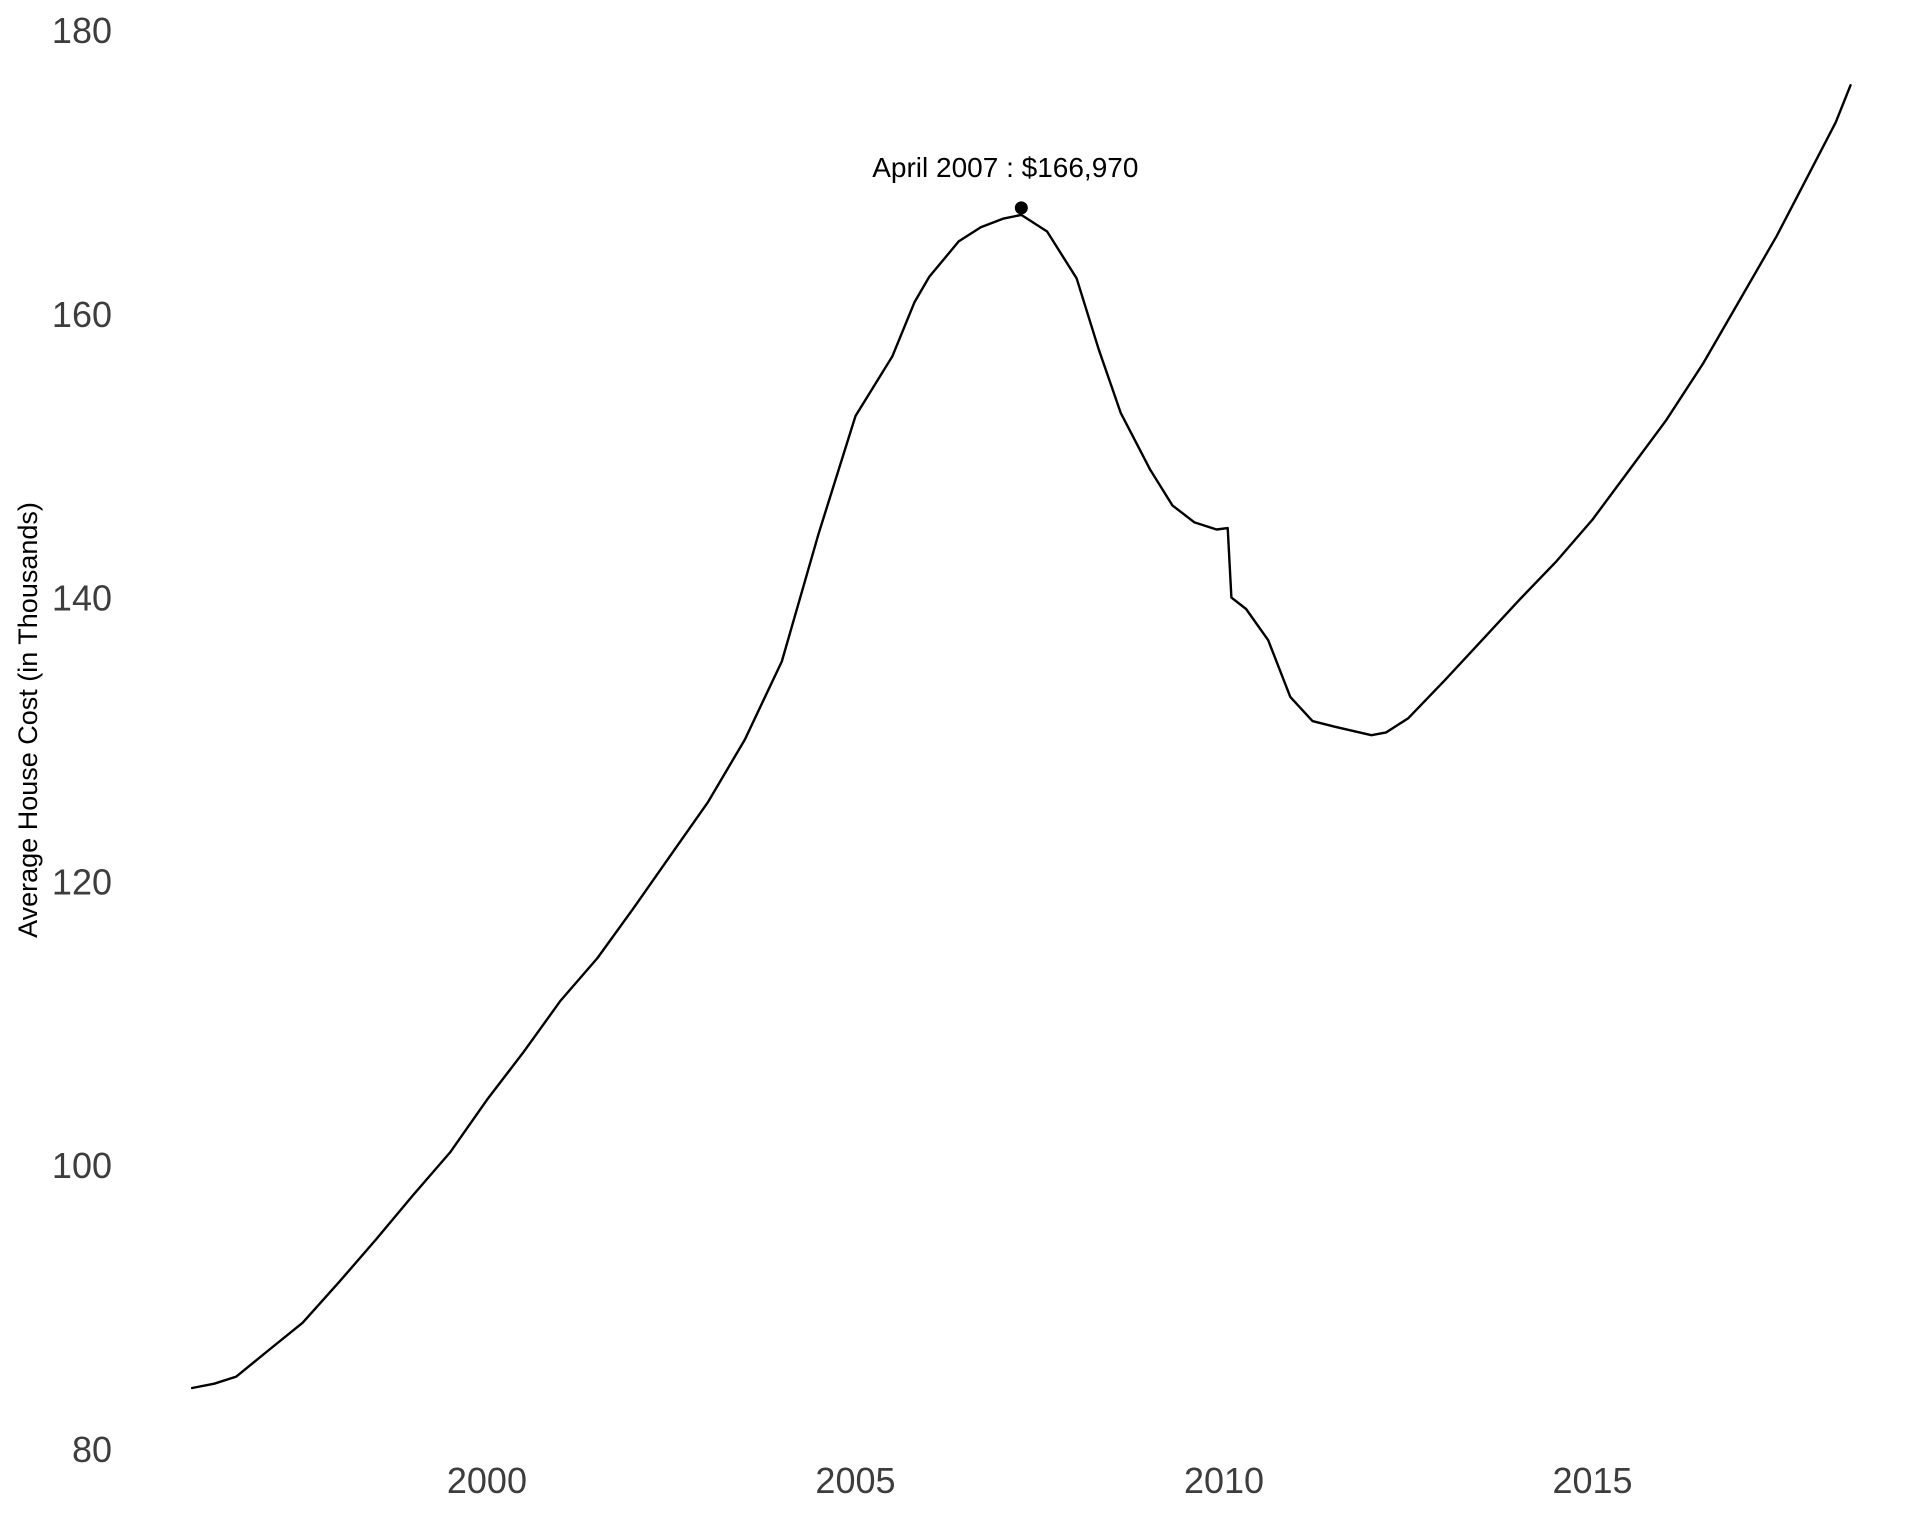 The image size is (1920, 1536). What do you see at coordinates (1021, 208) in the screenshot?
I see `peak-point` at bounding box center [1021, 208].